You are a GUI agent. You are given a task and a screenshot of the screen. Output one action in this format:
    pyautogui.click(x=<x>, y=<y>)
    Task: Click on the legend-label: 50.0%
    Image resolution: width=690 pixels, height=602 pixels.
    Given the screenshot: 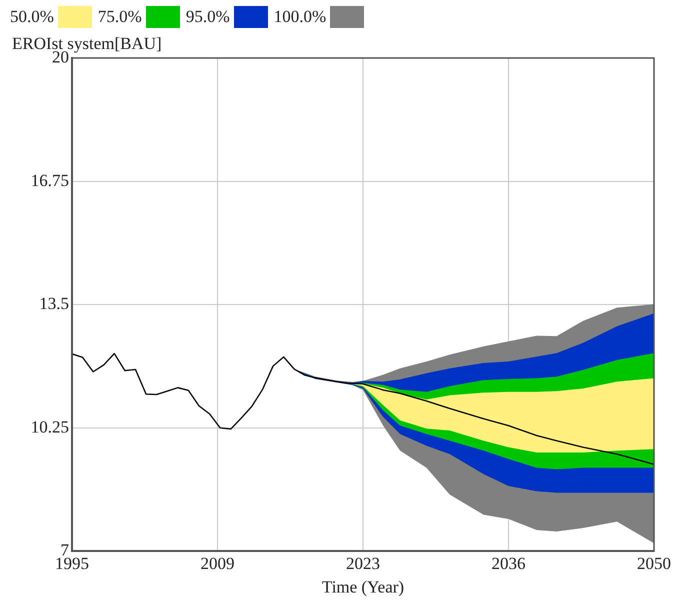 What is the action you would take?
    pyautogui.click(x=32, y=17)
    